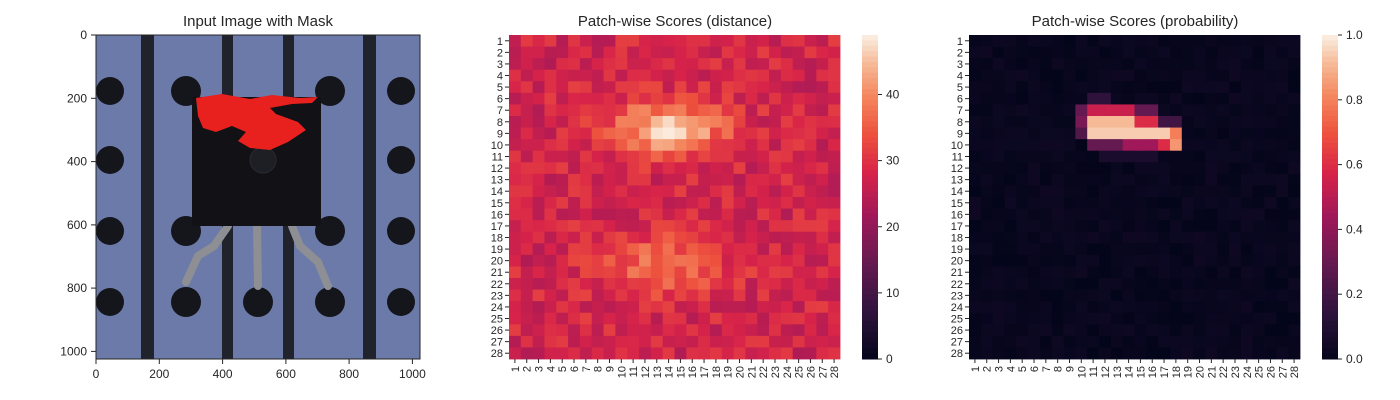  I want to click on component-leads, so click(257, 256).